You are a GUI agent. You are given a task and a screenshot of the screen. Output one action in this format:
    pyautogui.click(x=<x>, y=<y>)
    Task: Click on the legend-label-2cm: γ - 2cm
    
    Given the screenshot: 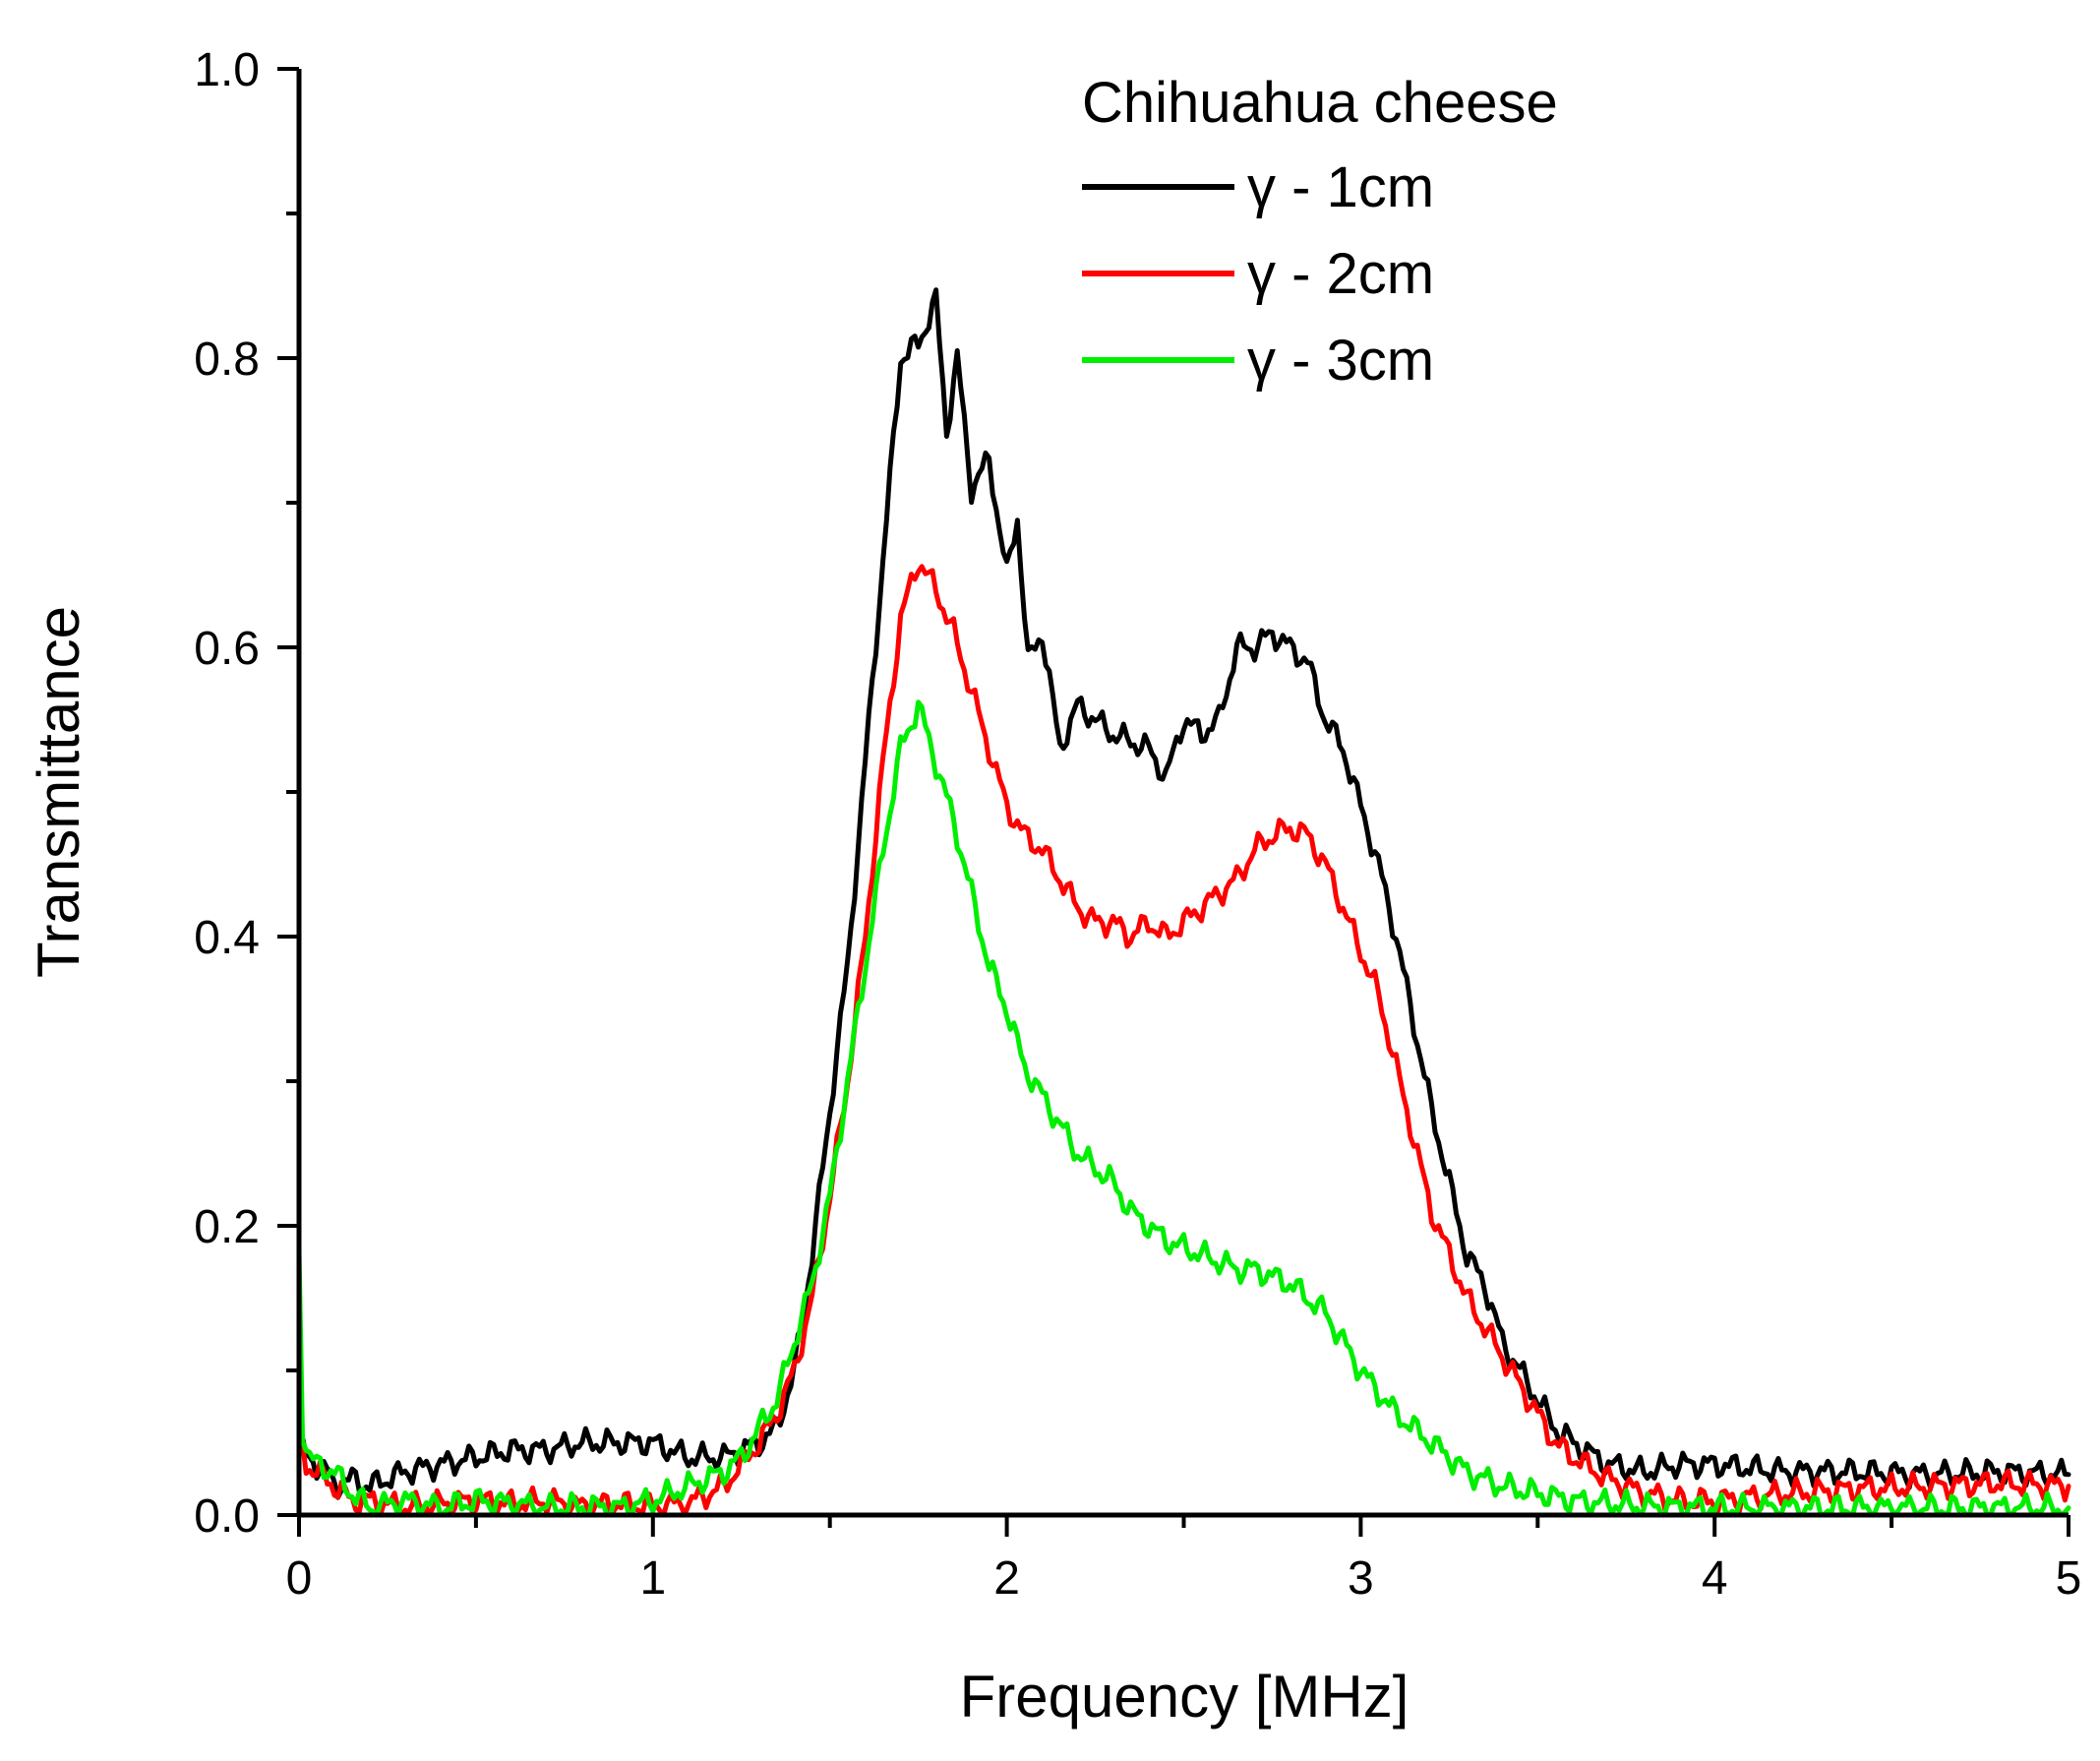 What is the action you would take?
    pyautogui.click(x=1340, y=274)
    